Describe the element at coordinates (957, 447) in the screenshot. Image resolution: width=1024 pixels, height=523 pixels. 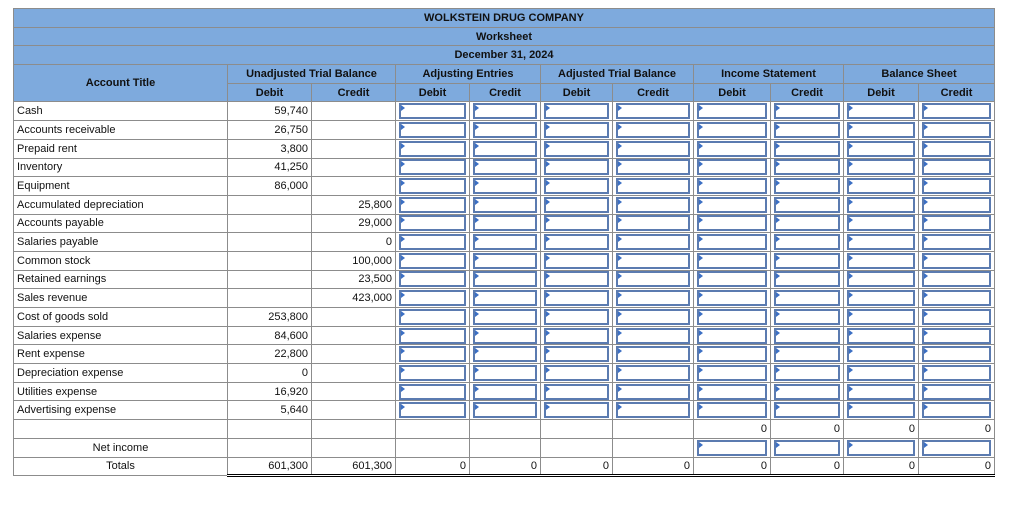
I see `net-income-bs-credit-input` at that location.